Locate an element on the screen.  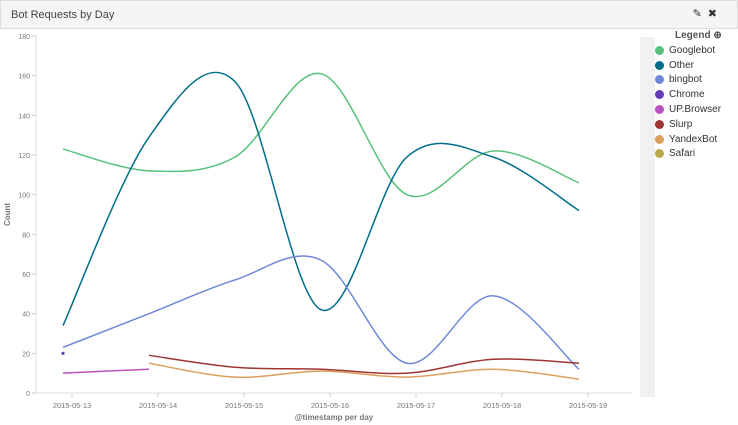
y-tick-label: 40 is located at coordinates (26, 315).